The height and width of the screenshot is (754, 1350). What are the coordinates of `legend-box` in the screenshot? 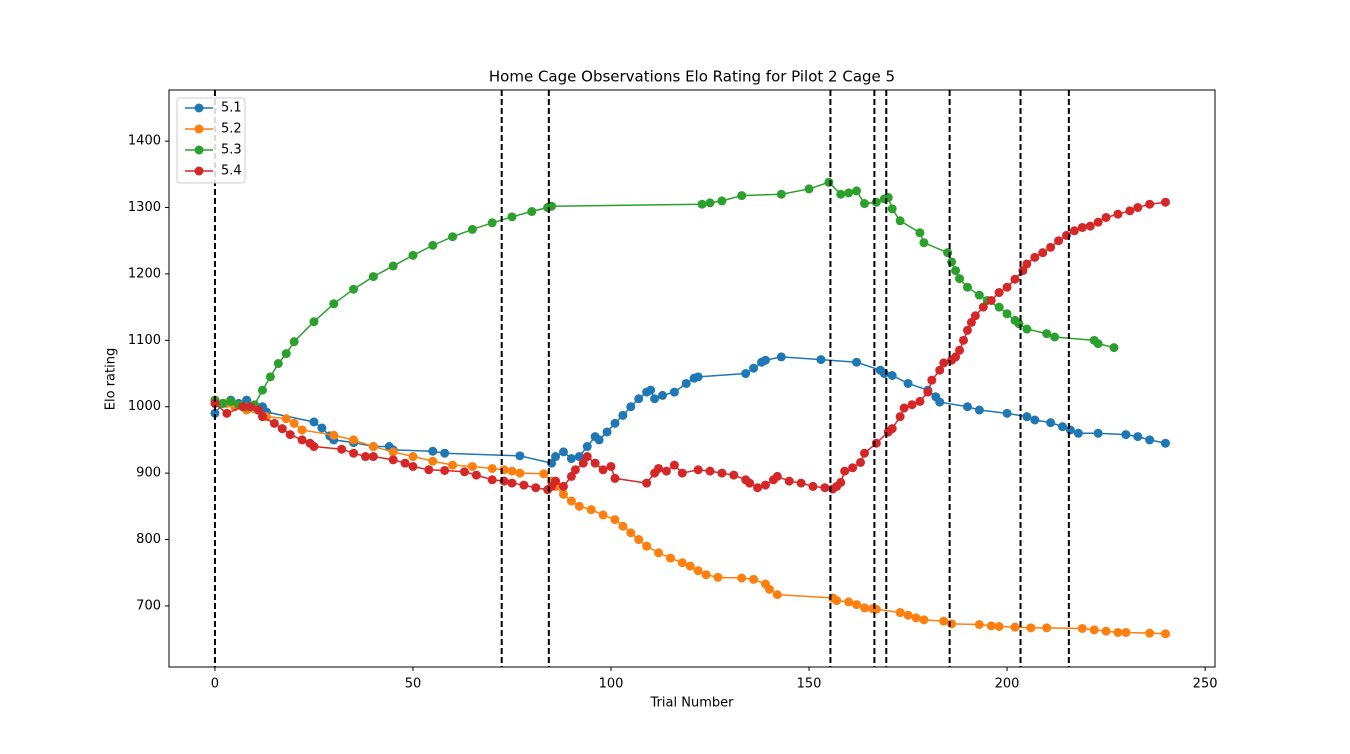 It's located at (211, 140).